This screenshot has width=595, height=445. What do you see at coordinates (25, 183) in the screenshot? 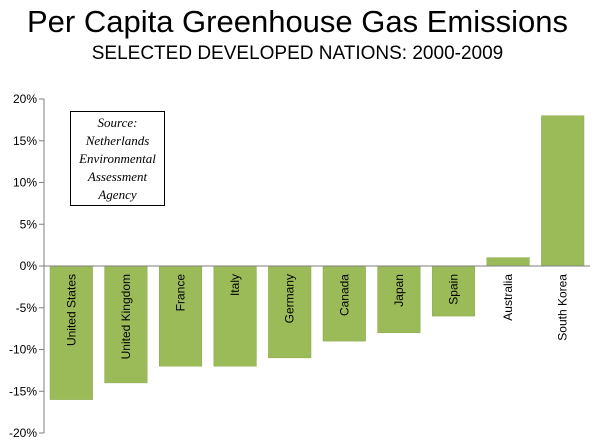
I see `y-tick-label: 10%` at bounding box center [25, 183].